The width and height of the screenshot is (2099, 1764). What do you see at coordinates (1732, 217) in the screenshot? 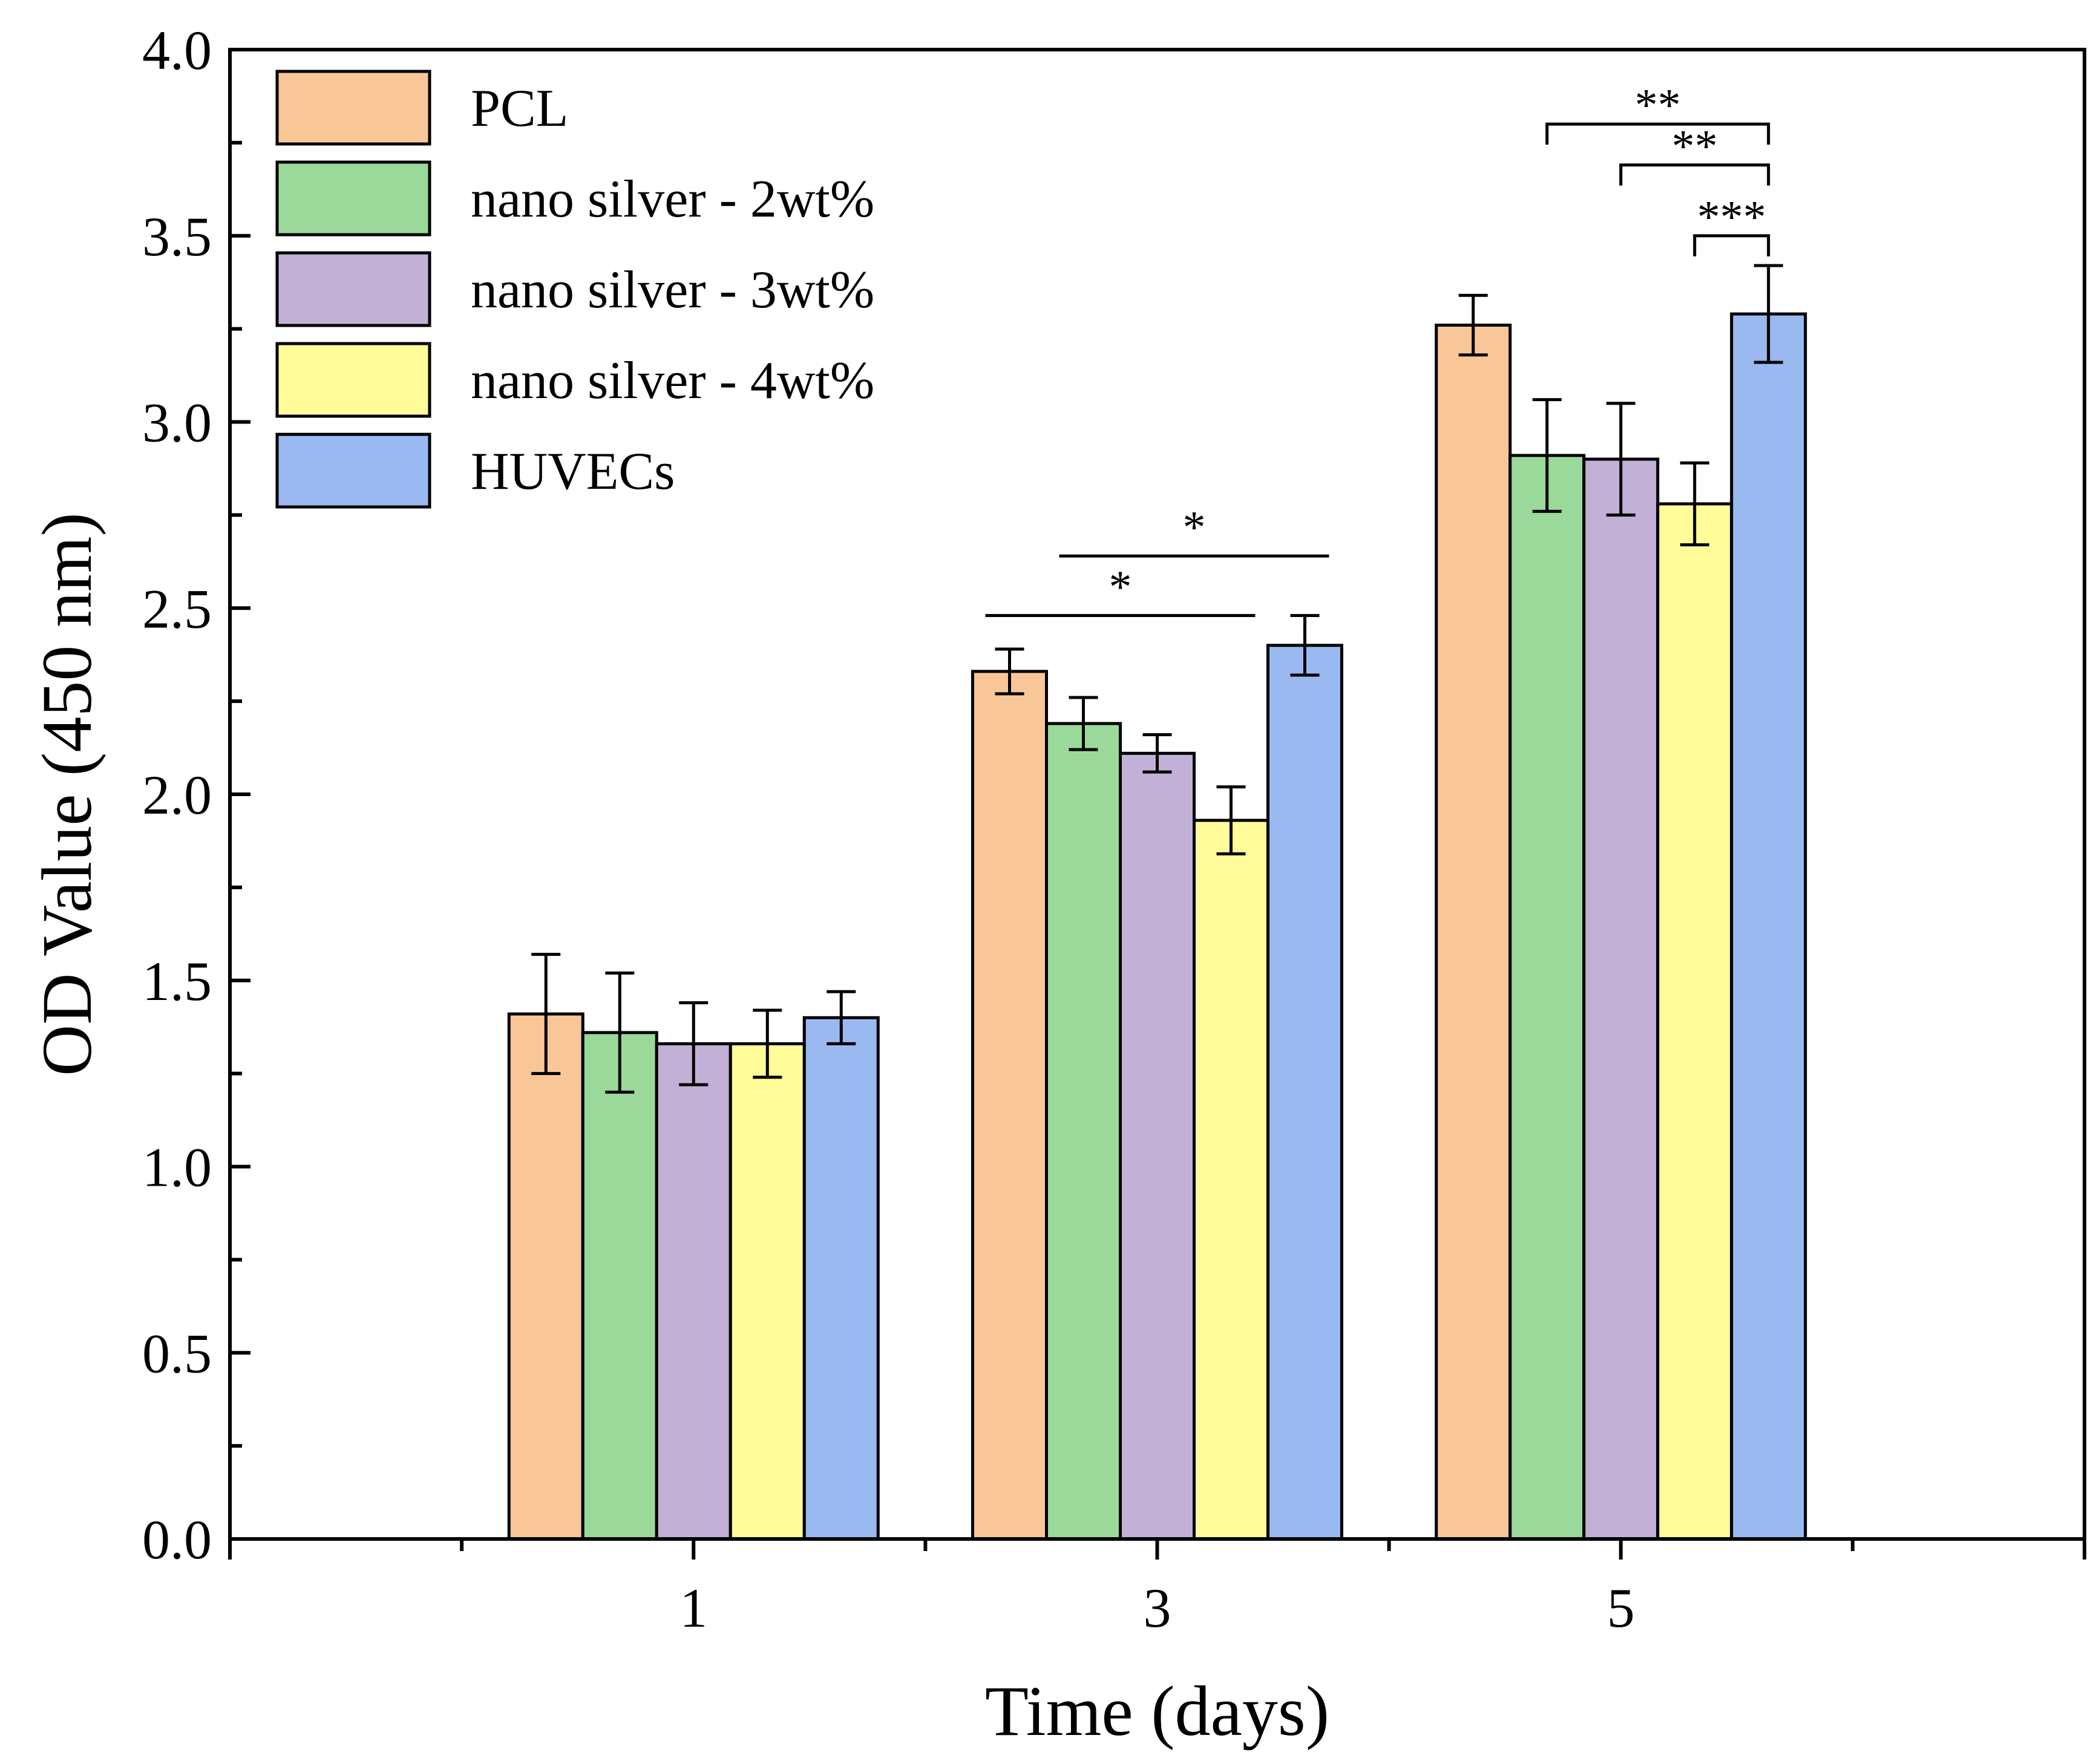
I see `significance-label: ***` at bounding box center [1732, 217].